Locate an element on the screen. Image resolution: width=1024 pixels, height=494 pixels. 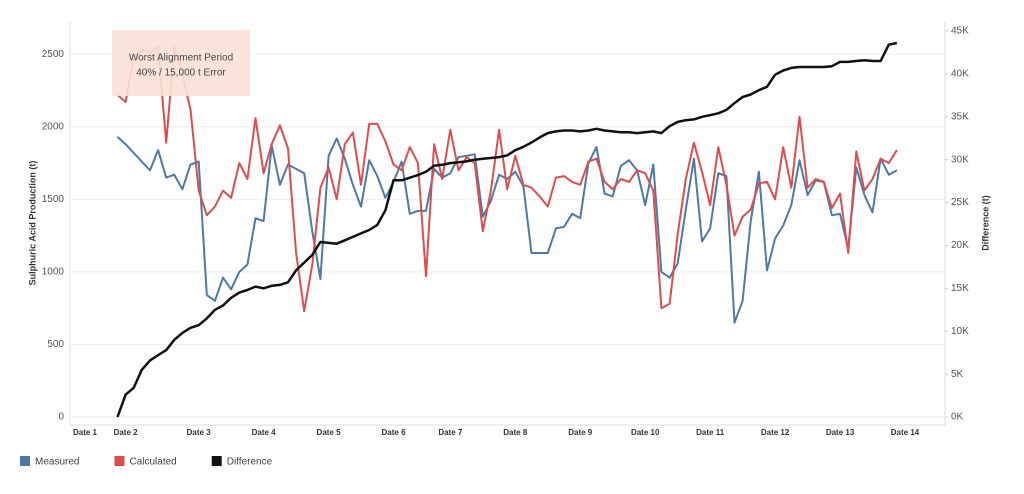
x-tick-label: Date 6 is located at coordinates (394, 432).